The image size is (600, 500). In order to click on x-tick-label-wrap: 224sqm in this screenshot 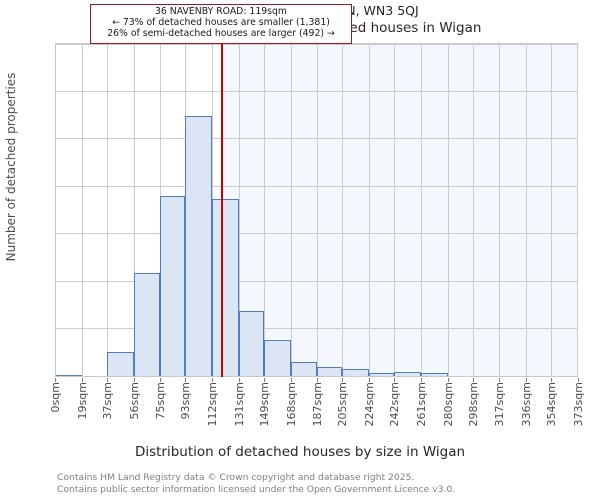, I will do `click(369, 404)`.